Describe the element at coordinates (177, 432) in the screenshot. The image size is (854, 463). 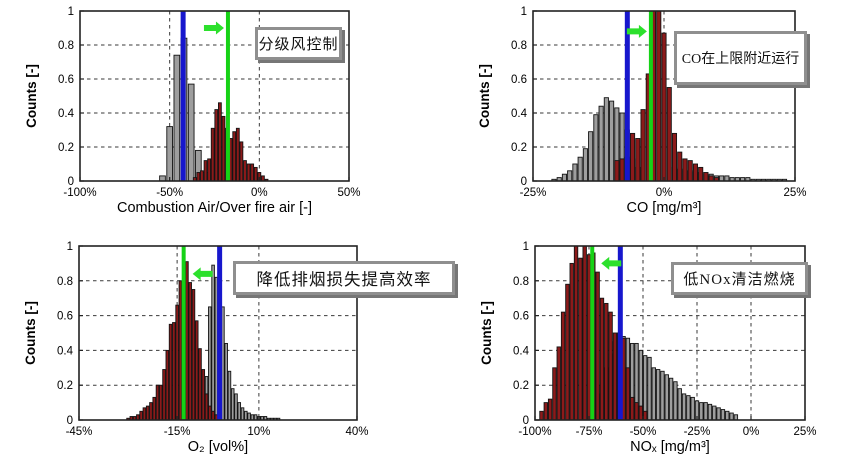
I see `svg-text: -15%` at that location.